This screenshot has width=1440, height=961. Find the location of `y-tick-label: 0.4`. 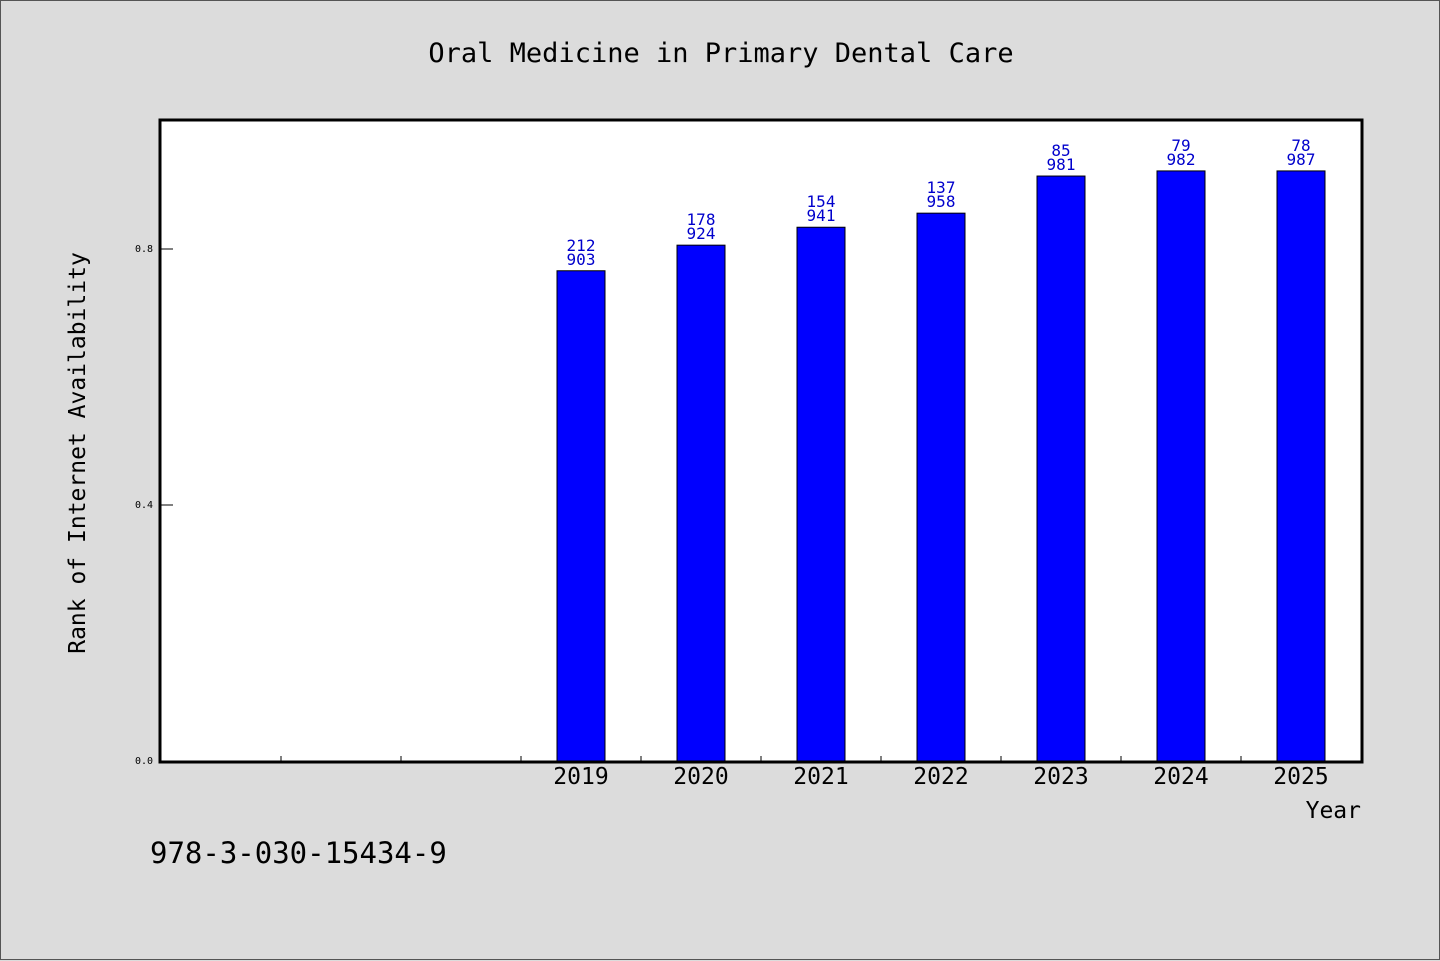

y-tick-label: 0.4 is located at coordinates (144, 505).